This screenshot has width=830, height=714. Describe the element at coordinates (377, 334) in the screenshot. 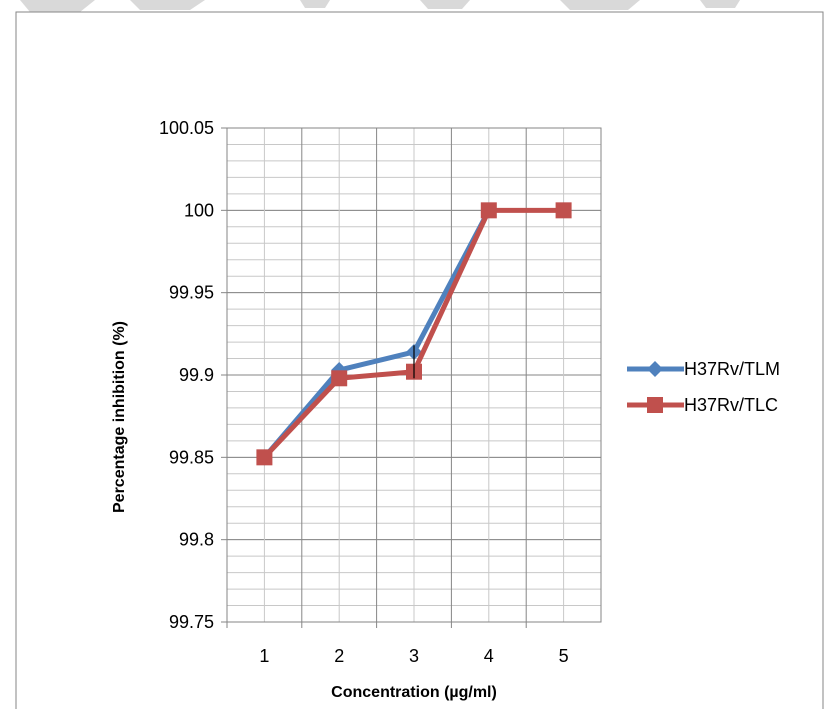

I see `series-line` at that location.